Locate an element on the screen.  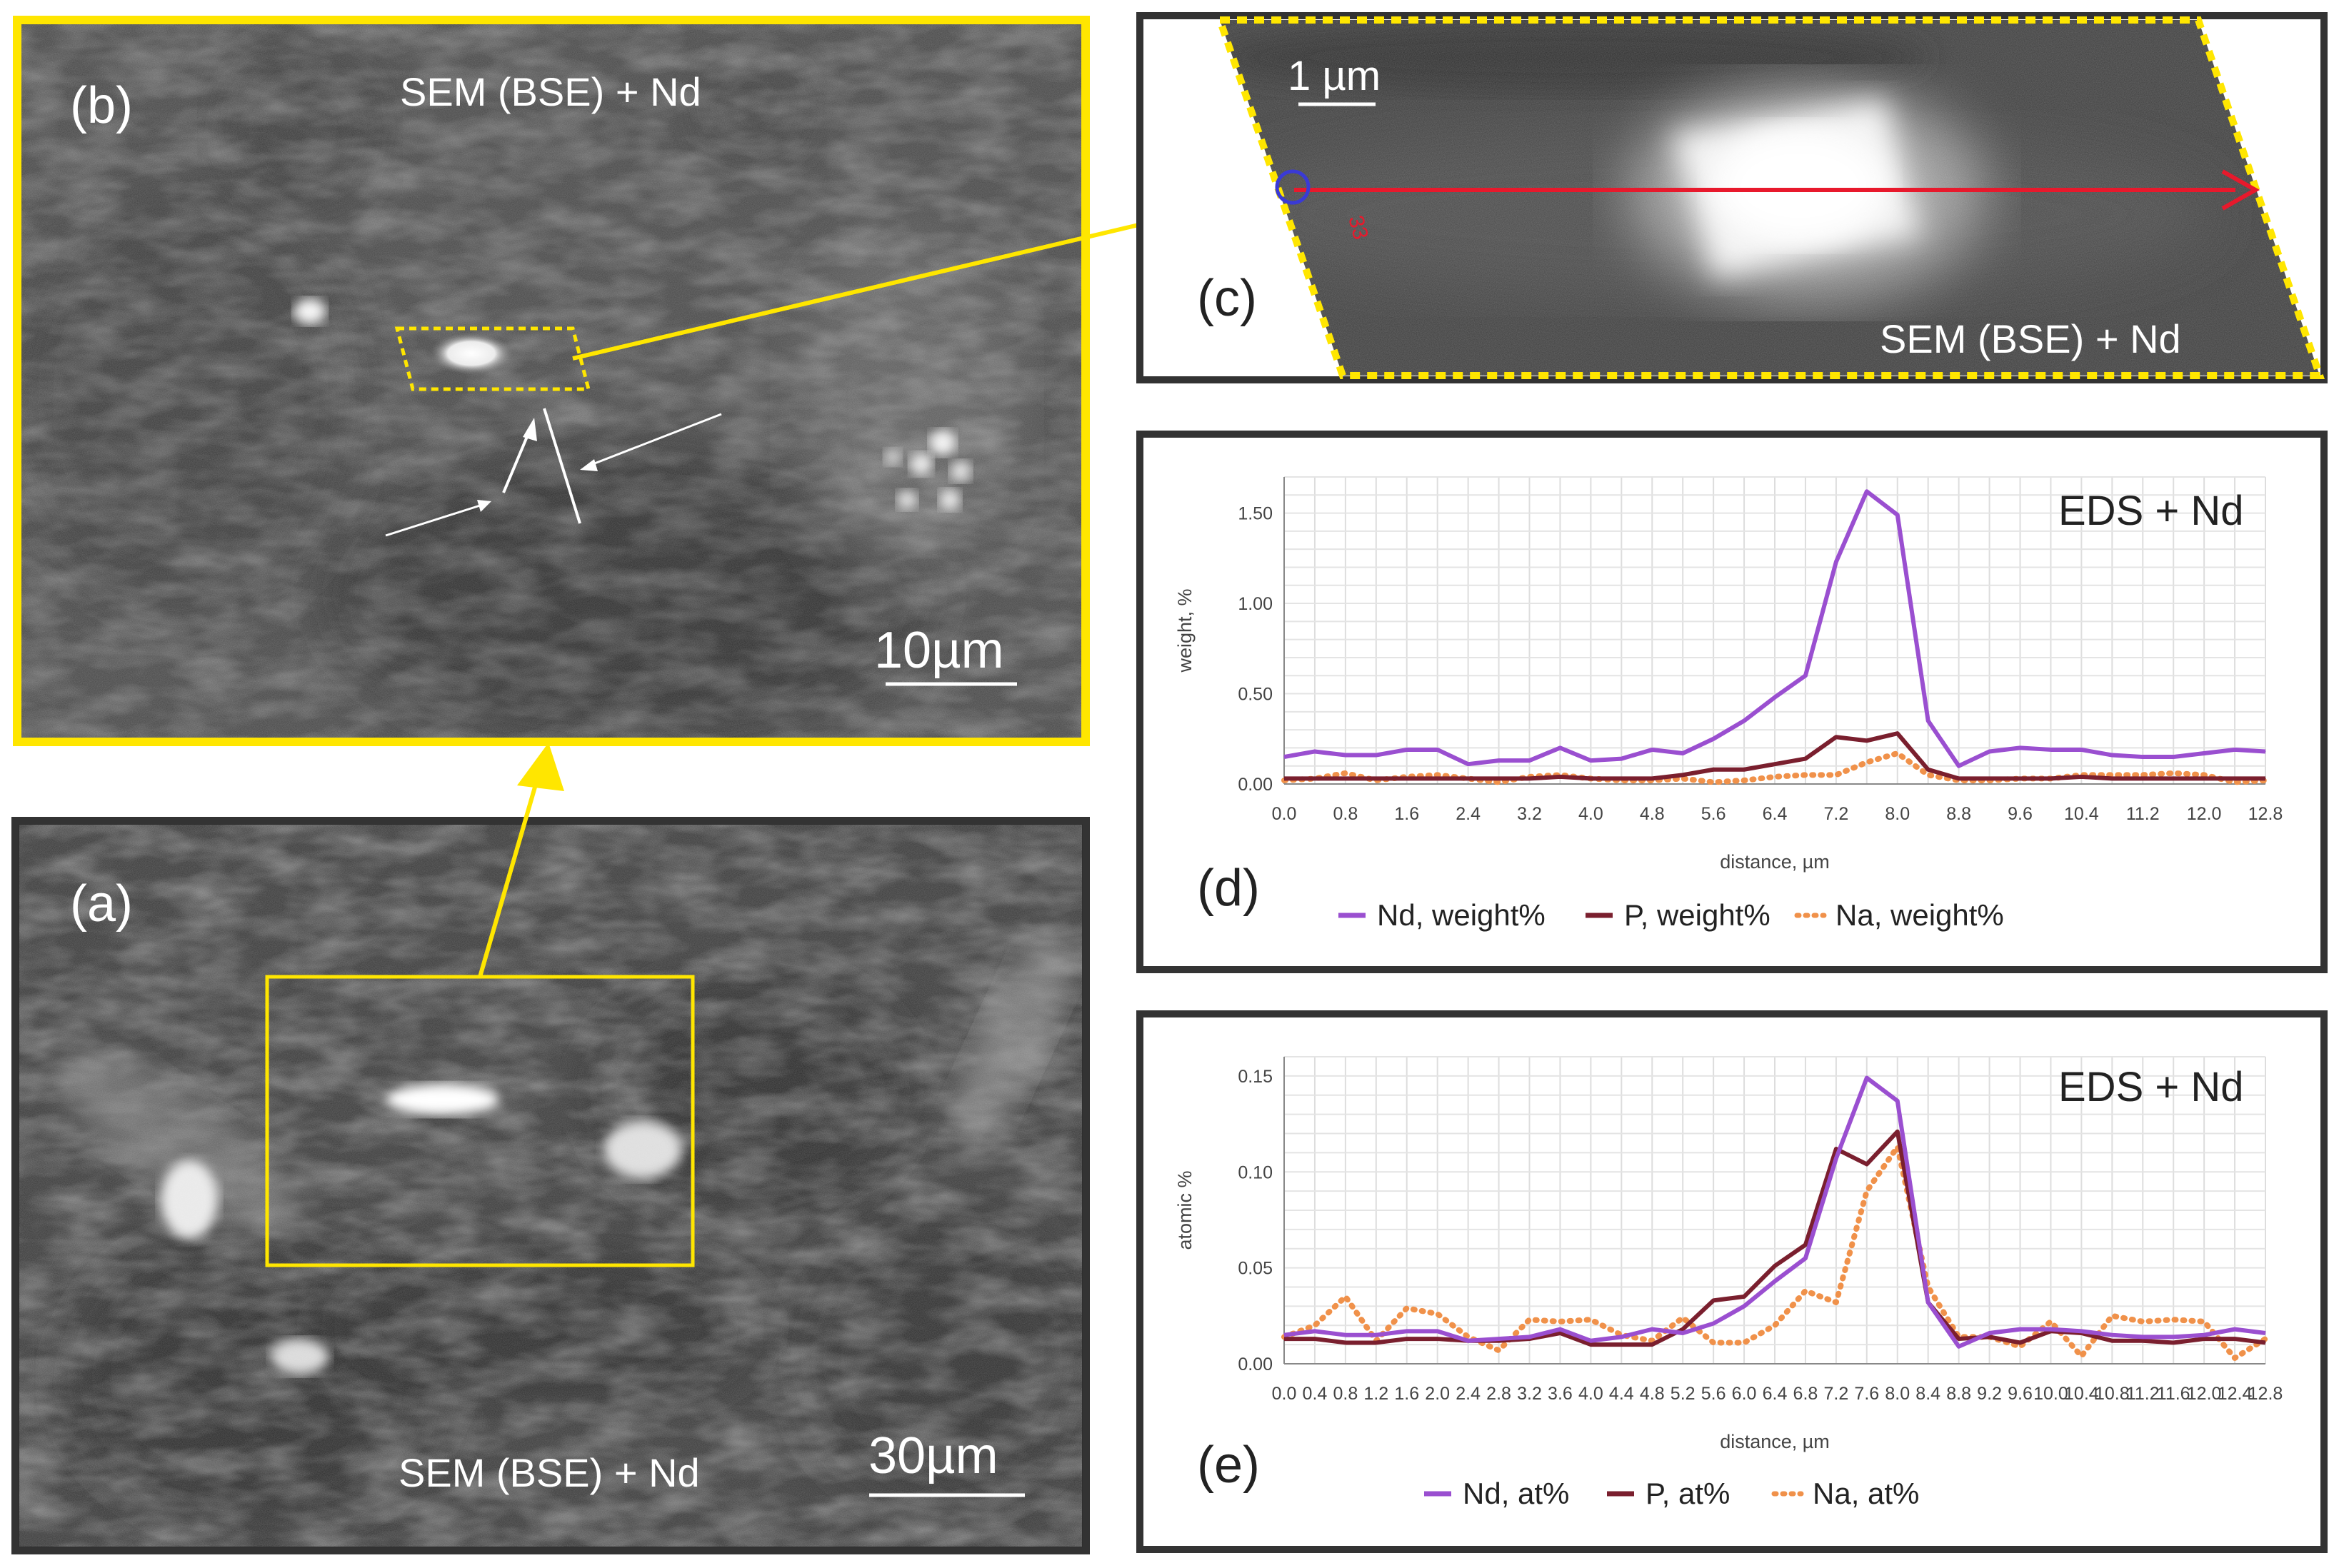
chart-d-x-tick-label: 5.6 is located at coordinates (1714, 814).